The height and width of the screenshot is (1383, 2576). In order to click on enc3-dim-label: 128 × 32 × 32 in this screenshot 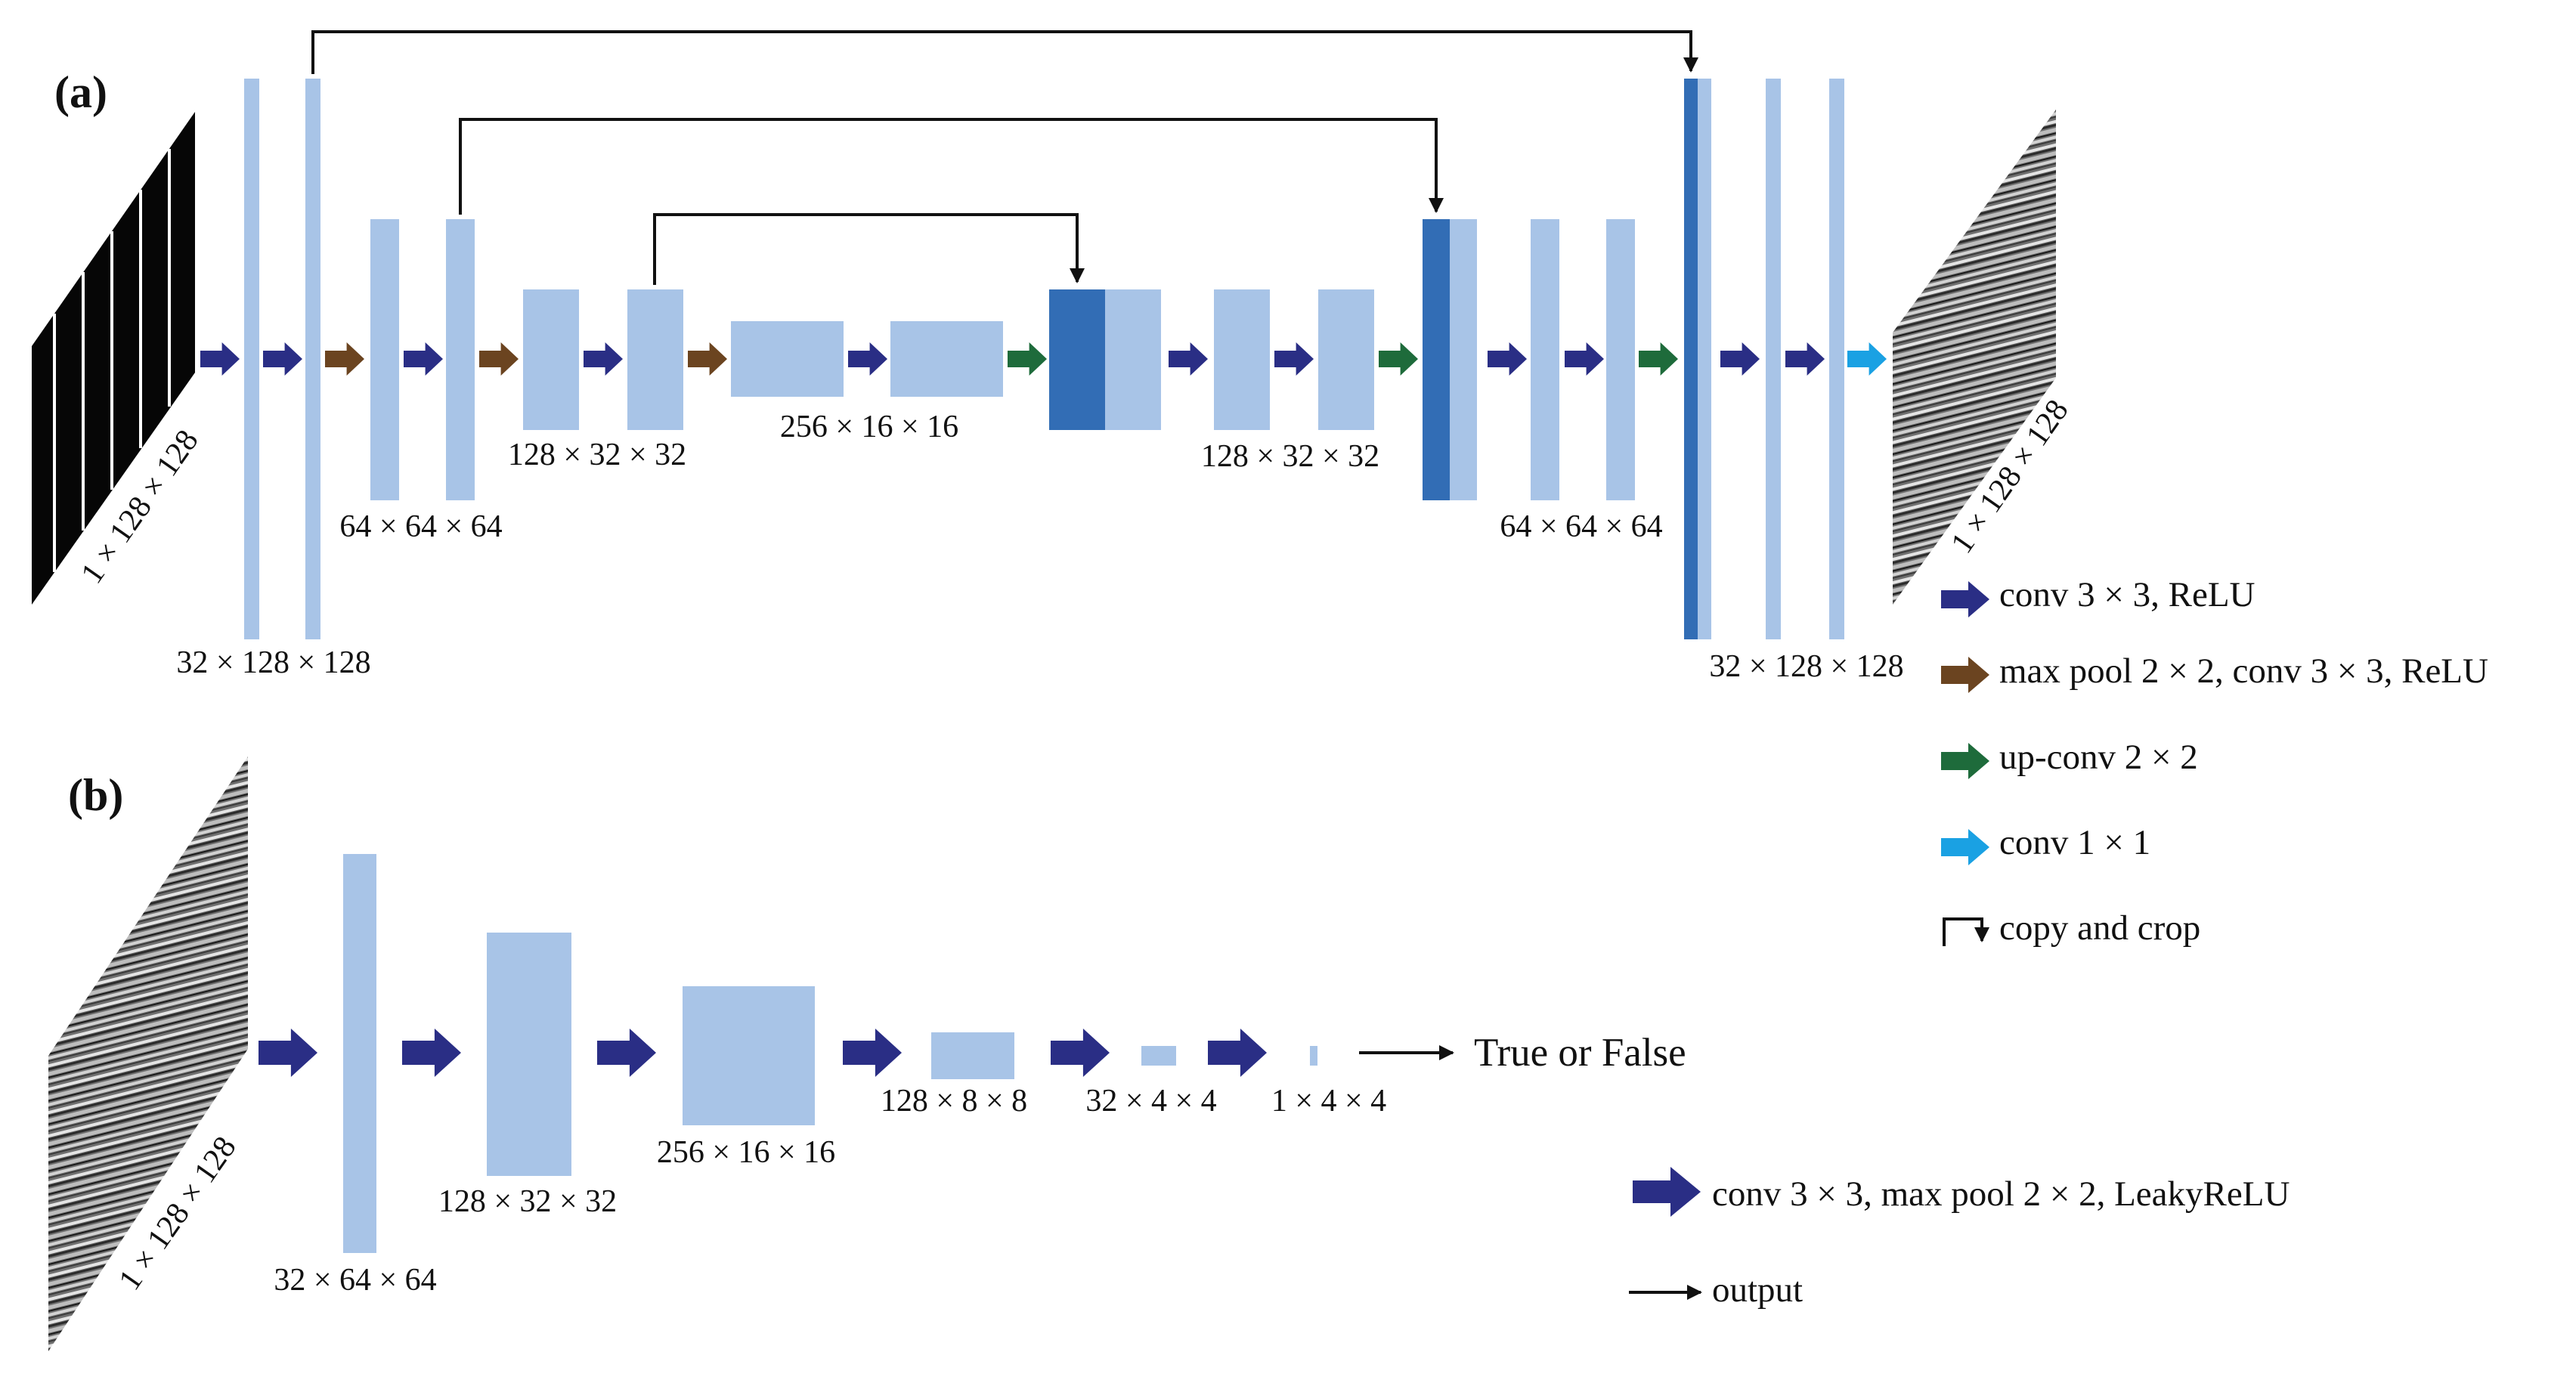, I will do `click(597, 455)`.